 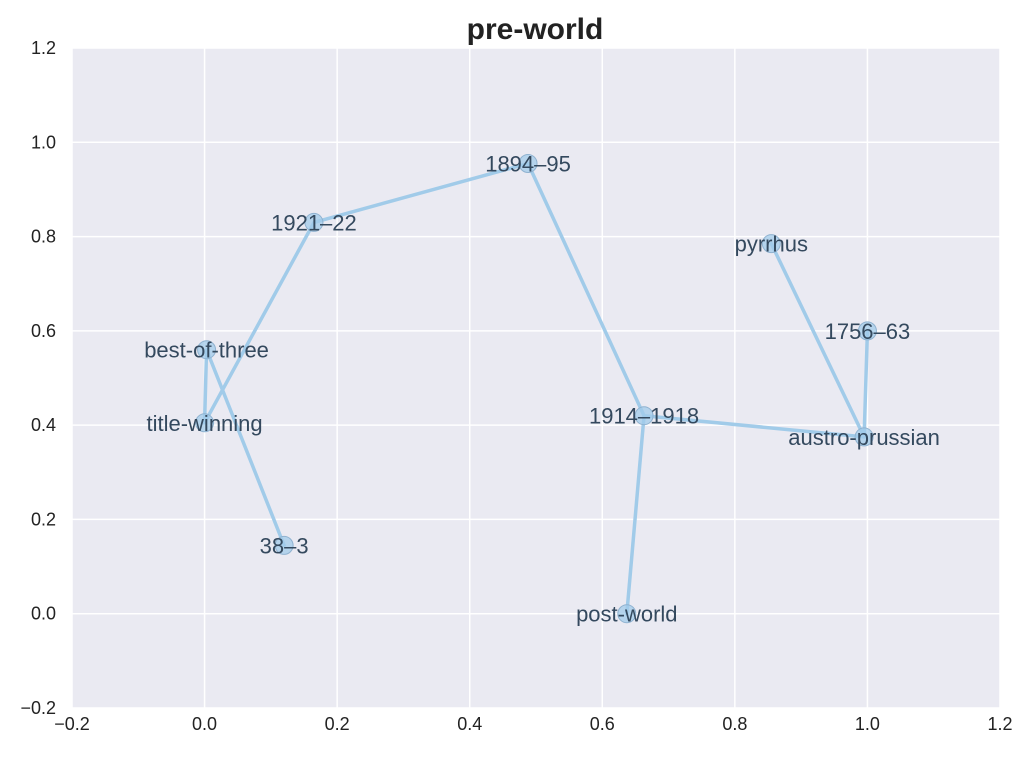 I want to click on x-tick-label: 0.6, so click(x=602, y=724).